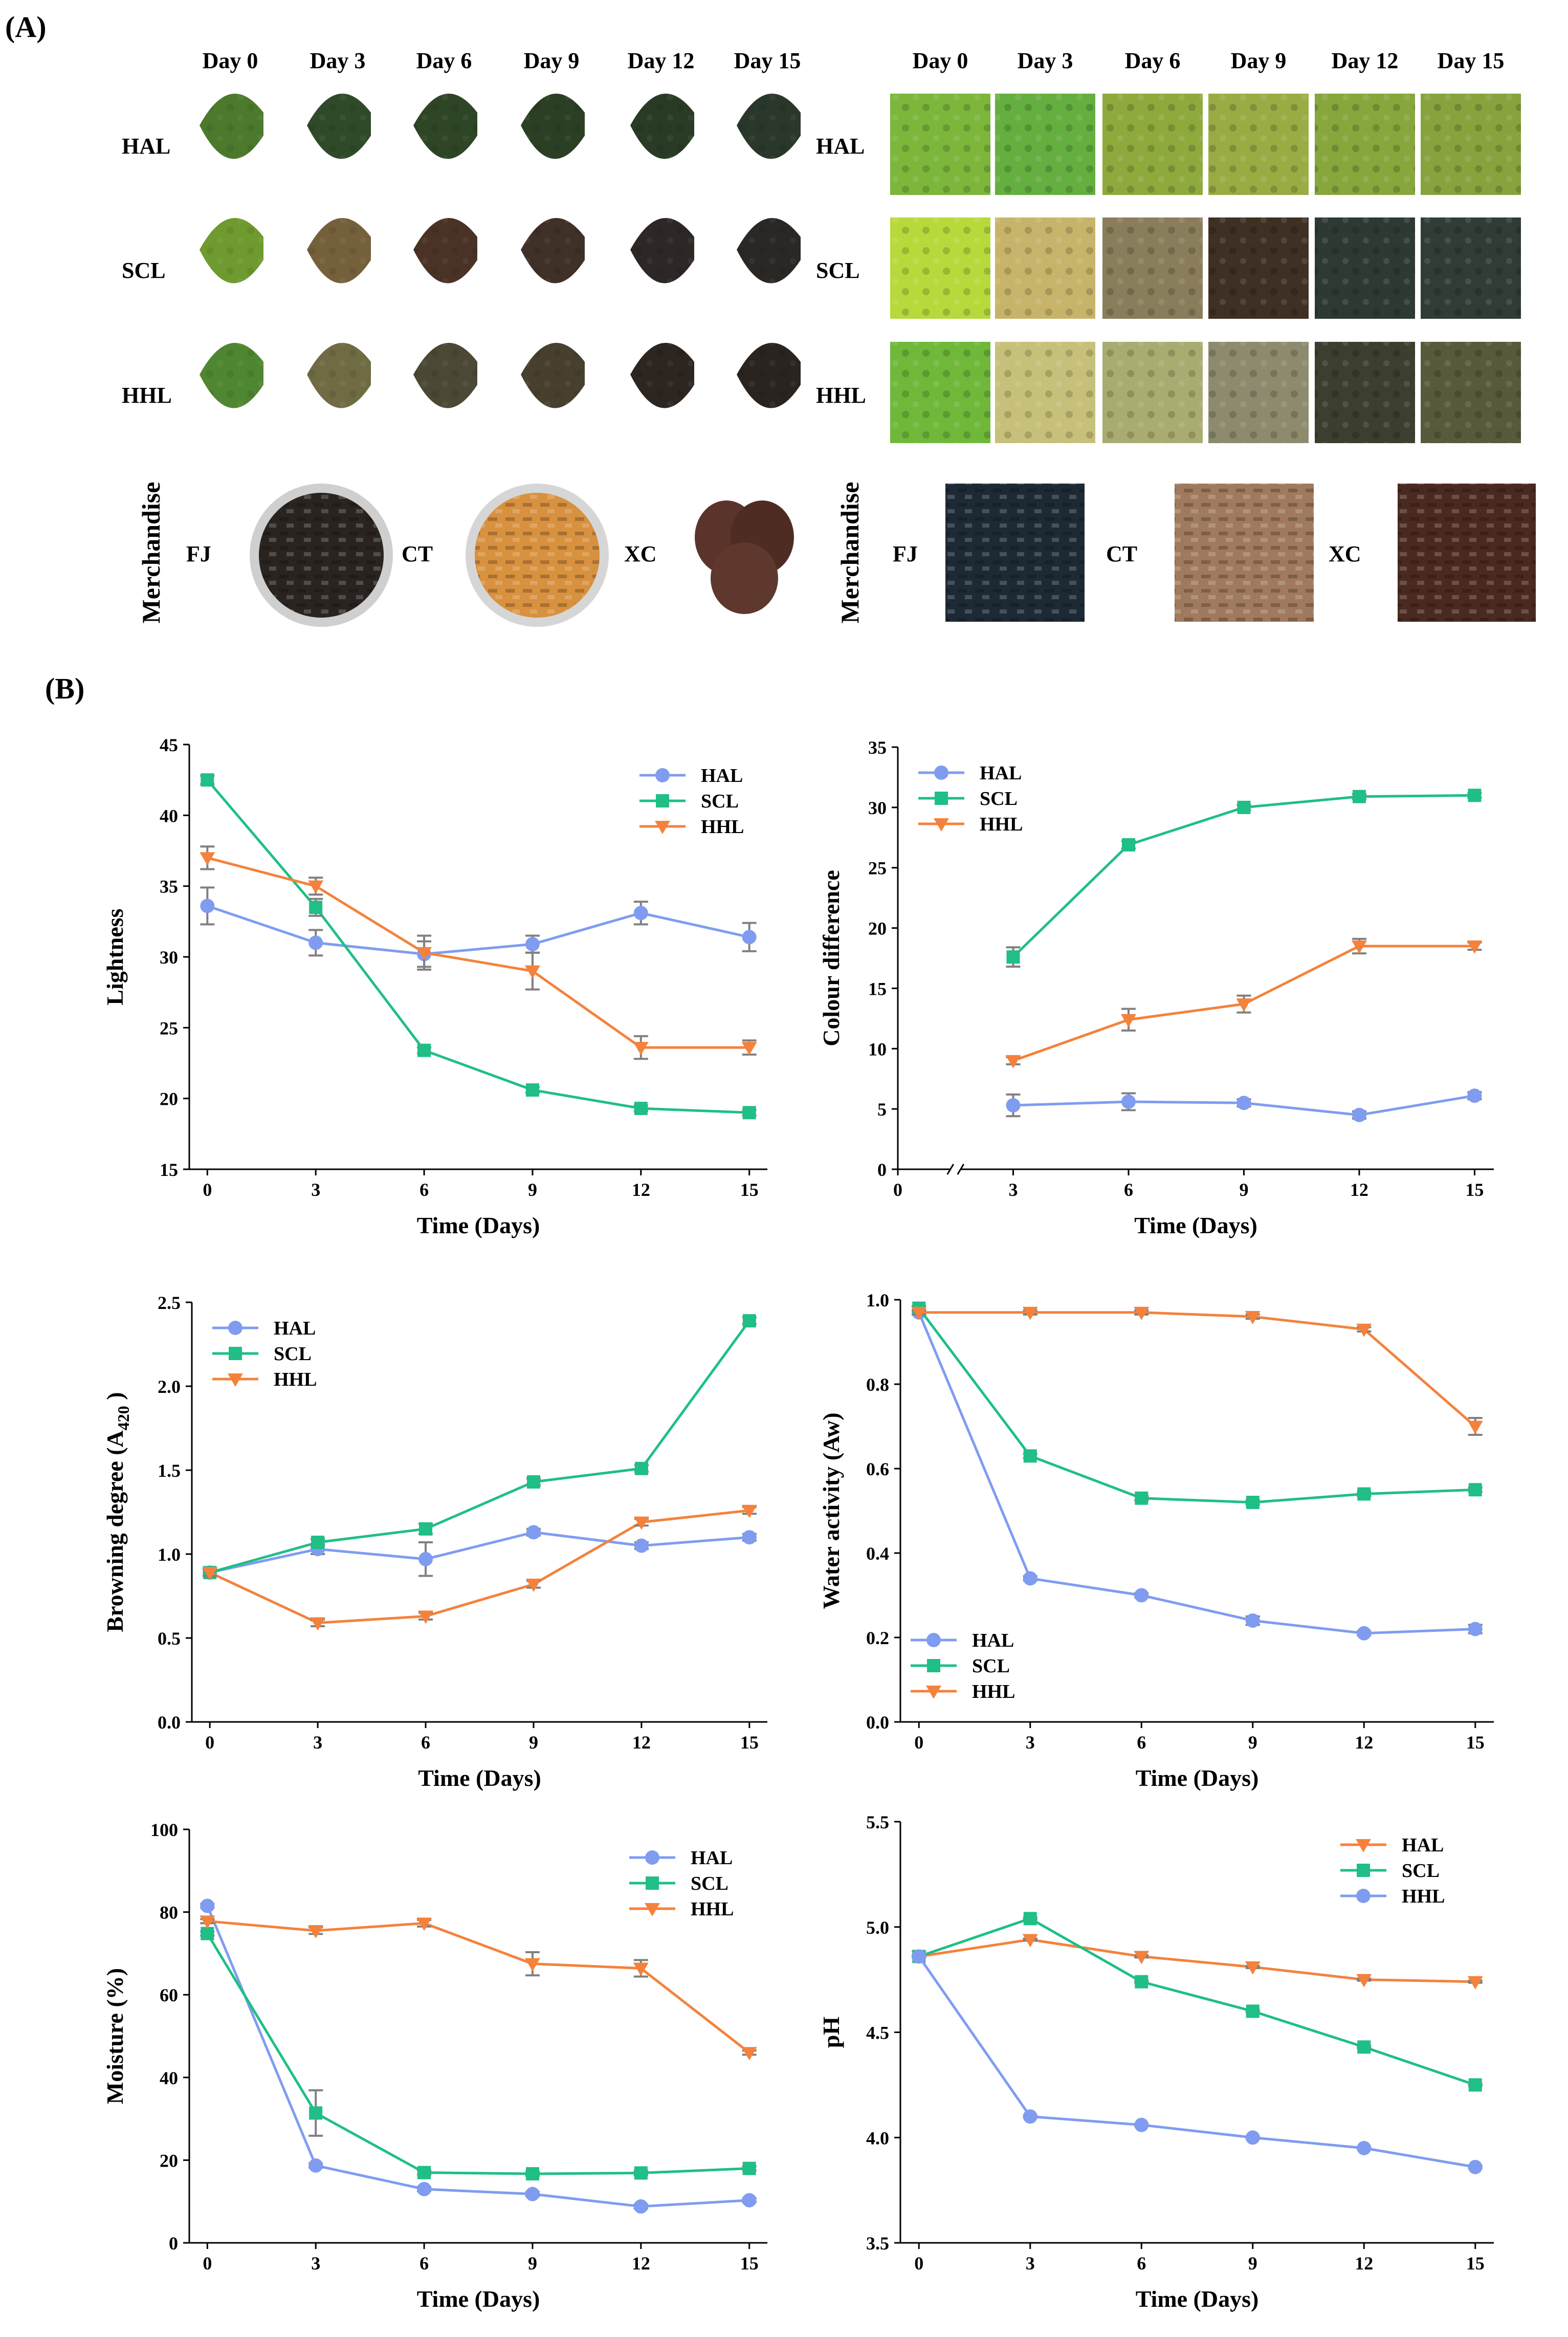  What do you see at coordinates (146, 146) in the screenshot?
I see `row-label-left-hal: HAL` at bounding box center [146, 146].